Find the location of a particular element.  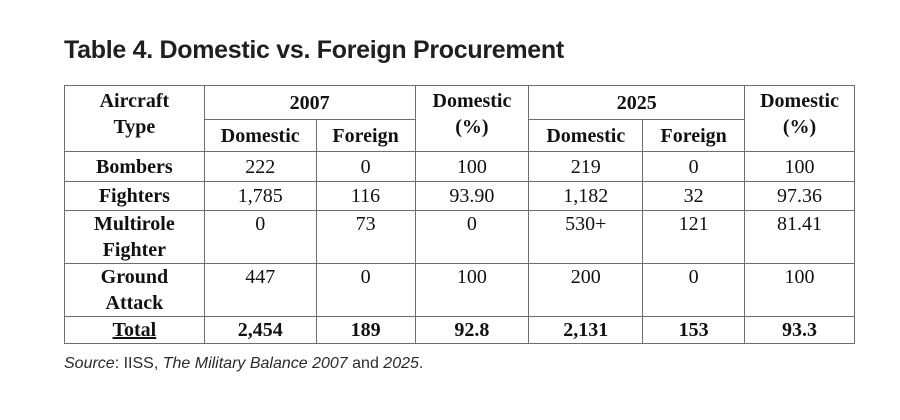

row-label: Multirole Fighter is located at coordinates (134, 237).